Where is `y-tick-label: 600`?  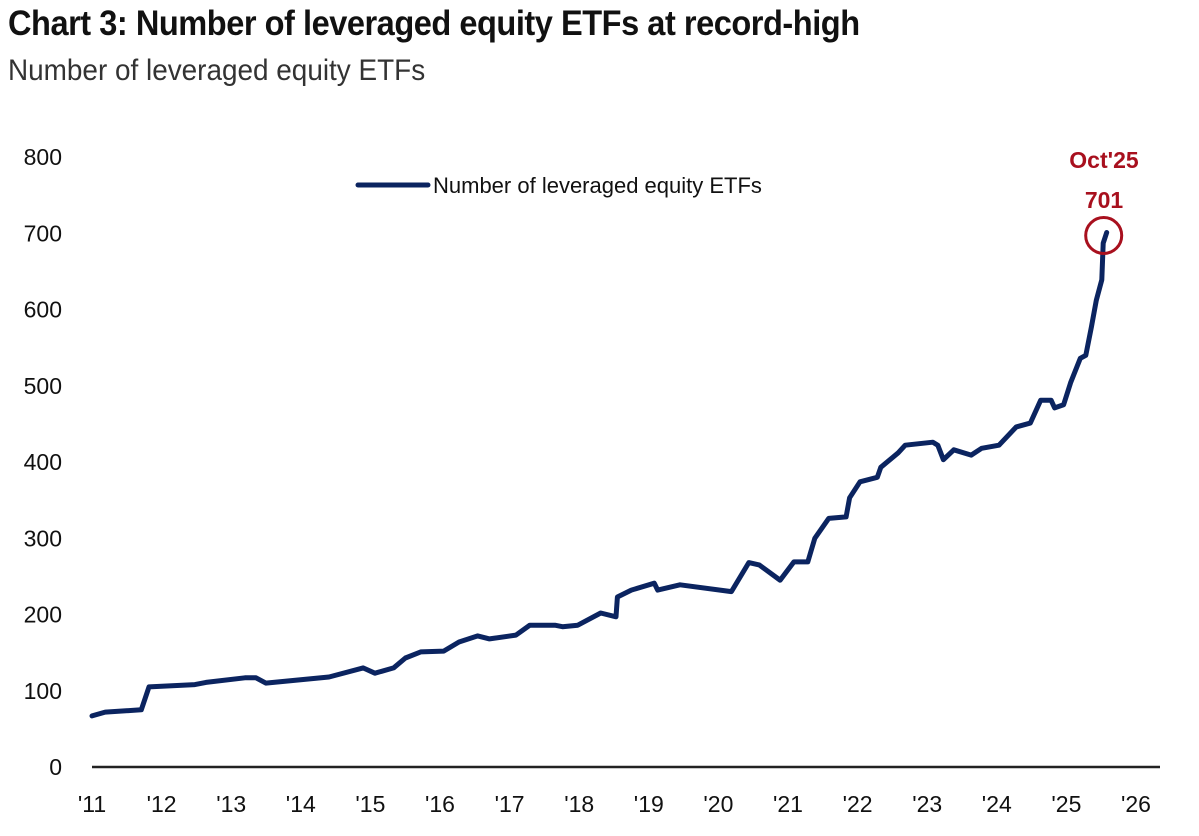 y-tick-label: 600 is located at coordinates (43, 310).